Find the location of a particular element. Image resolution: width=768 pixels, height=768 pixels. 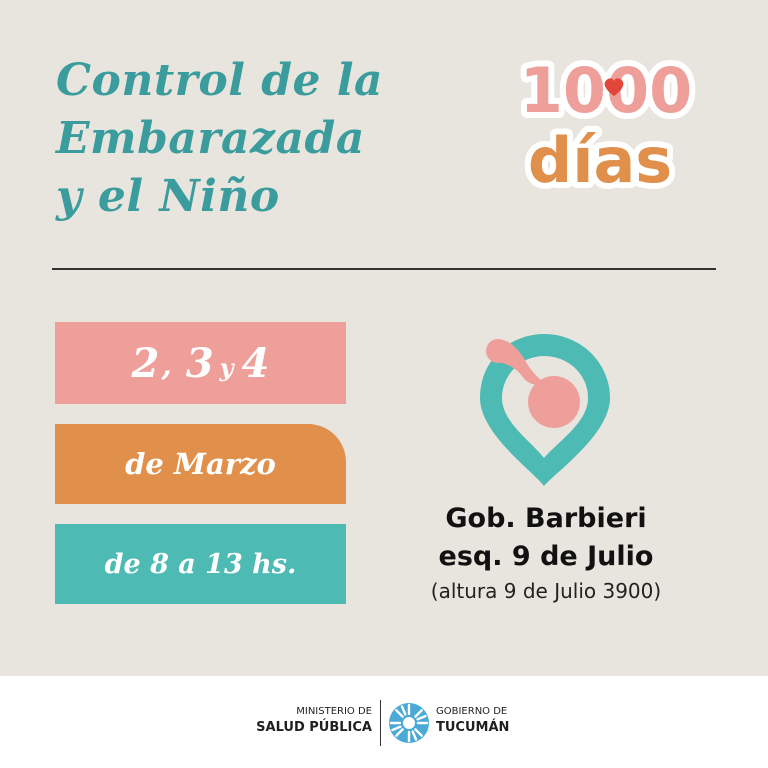

logo-number: 1000 is located at coordinates (606, 90).